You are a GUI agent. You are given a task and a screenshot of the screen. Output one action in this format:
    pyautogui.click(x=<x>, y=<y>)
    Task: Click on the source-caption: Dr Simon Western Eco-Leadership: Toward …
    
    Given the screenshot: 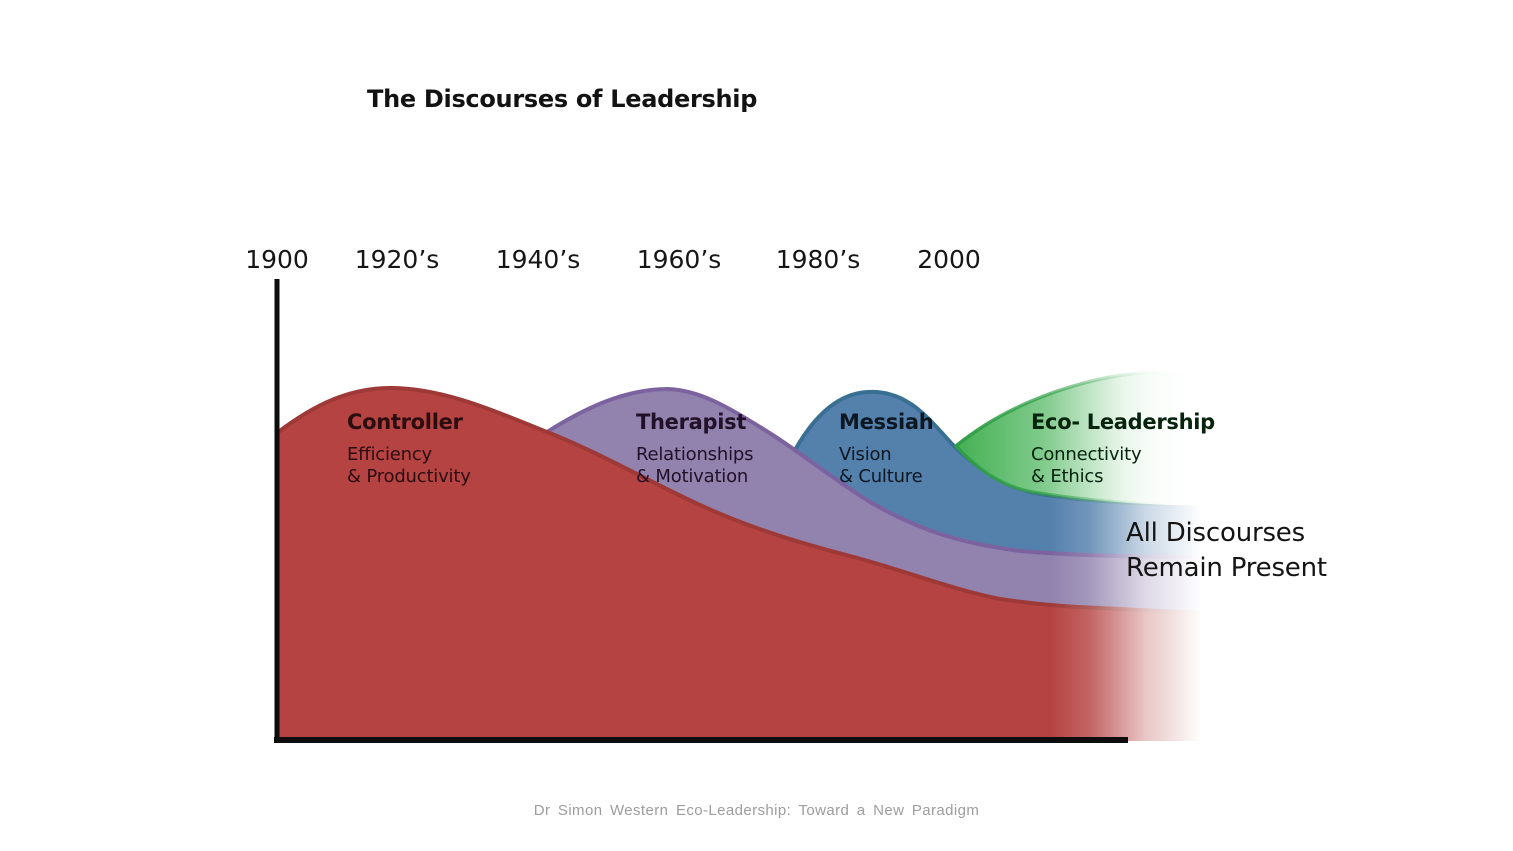 What is the action you would take?
    pyautogui.click(x=756, y=810)
    